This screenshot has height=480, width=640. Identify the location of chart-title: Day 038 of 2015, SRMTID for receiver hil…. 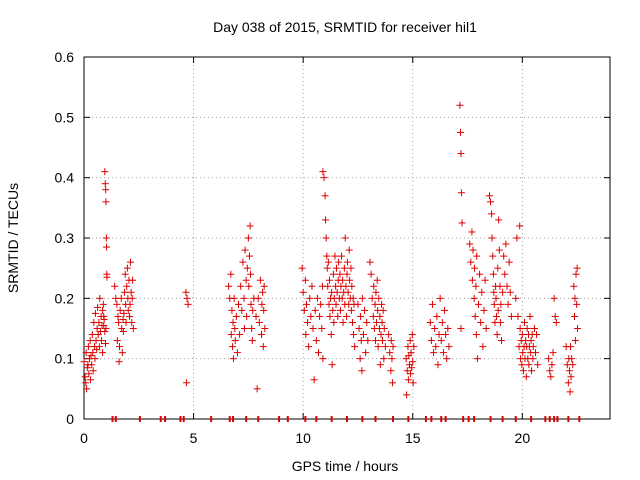
(345, 27).